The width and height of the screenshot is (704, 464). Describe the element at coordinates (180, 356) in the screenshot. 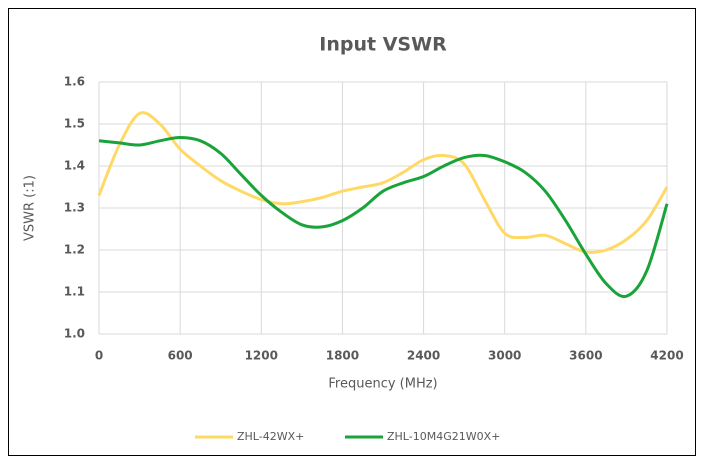

I see `x-tick-label: 600` at that location.